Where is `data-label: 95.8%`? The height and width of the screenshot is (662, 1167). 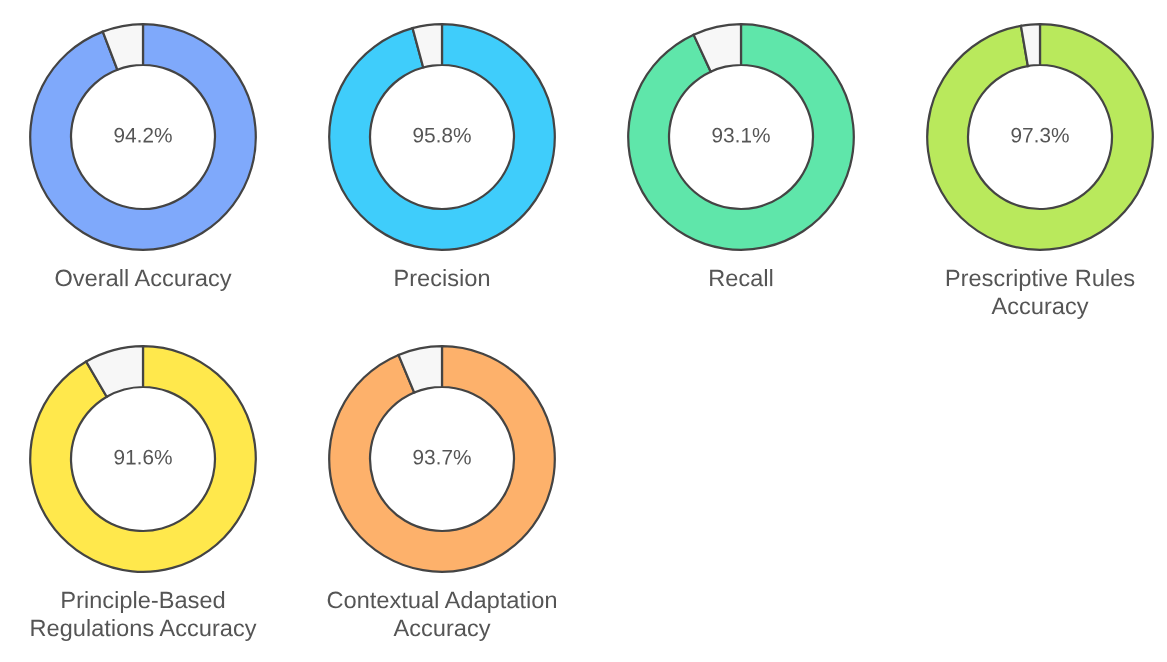 data-label: 95.8% is located at coordinates (442, 135).